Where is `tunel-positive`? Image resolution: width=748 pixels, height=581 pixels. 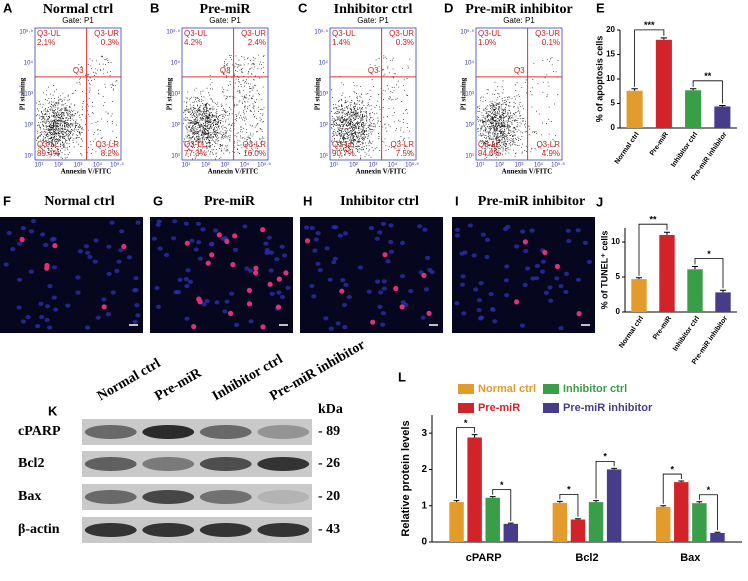
tunel-positive is located at coordinates (279, 279).